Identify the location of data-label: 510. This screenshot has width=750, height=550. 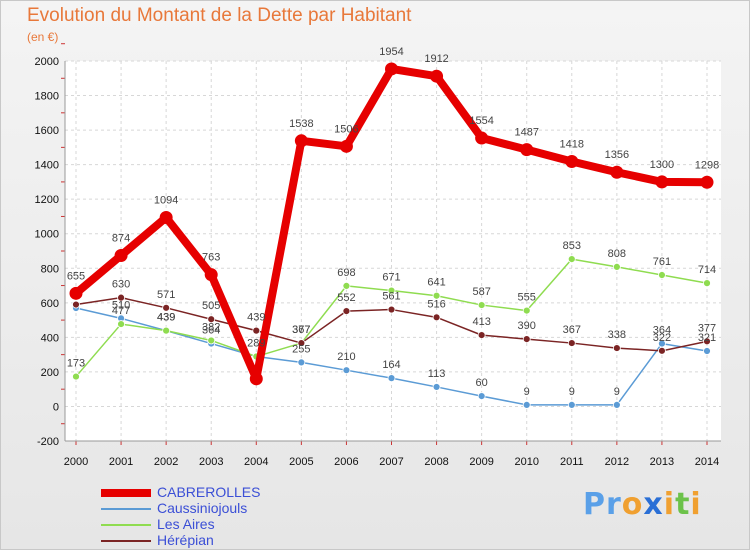
(121, 305).